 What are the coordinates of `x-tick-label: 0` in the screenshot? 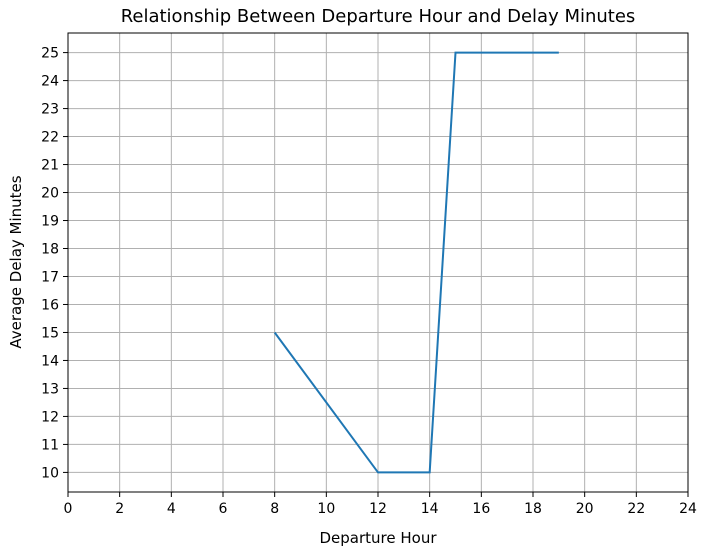 It's located at (68, 509).